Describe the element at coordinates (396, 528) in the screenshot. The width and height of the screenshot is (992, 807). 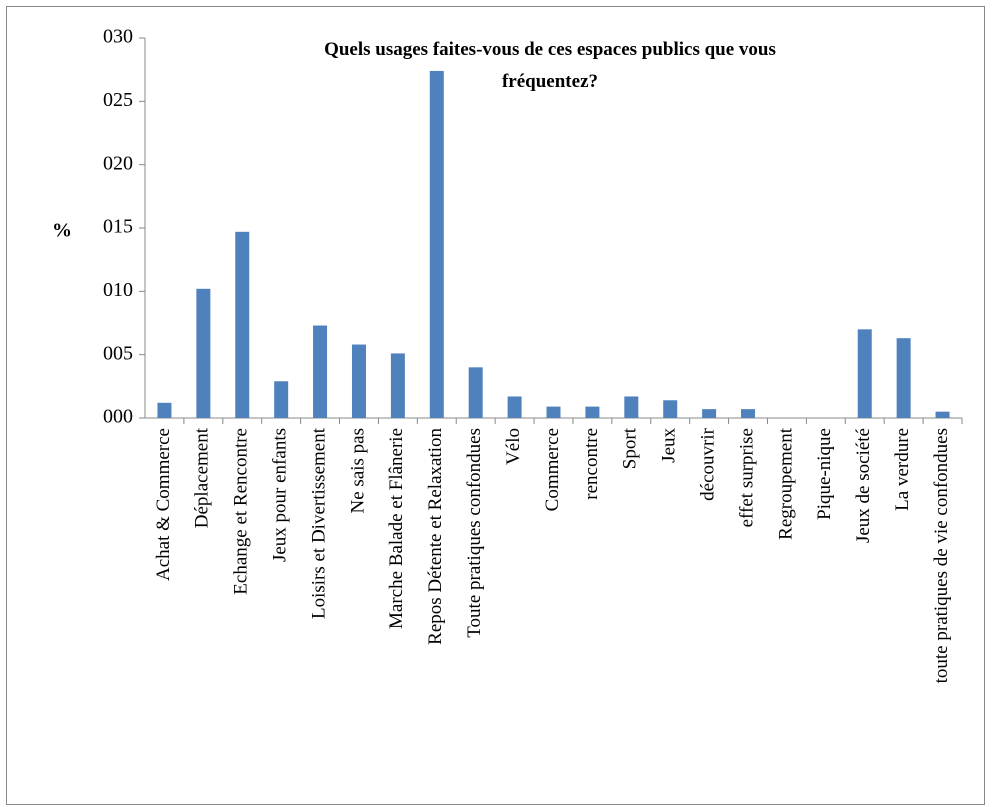
I see `x-tick-label: Marche Balade et Flânerie` at that location.